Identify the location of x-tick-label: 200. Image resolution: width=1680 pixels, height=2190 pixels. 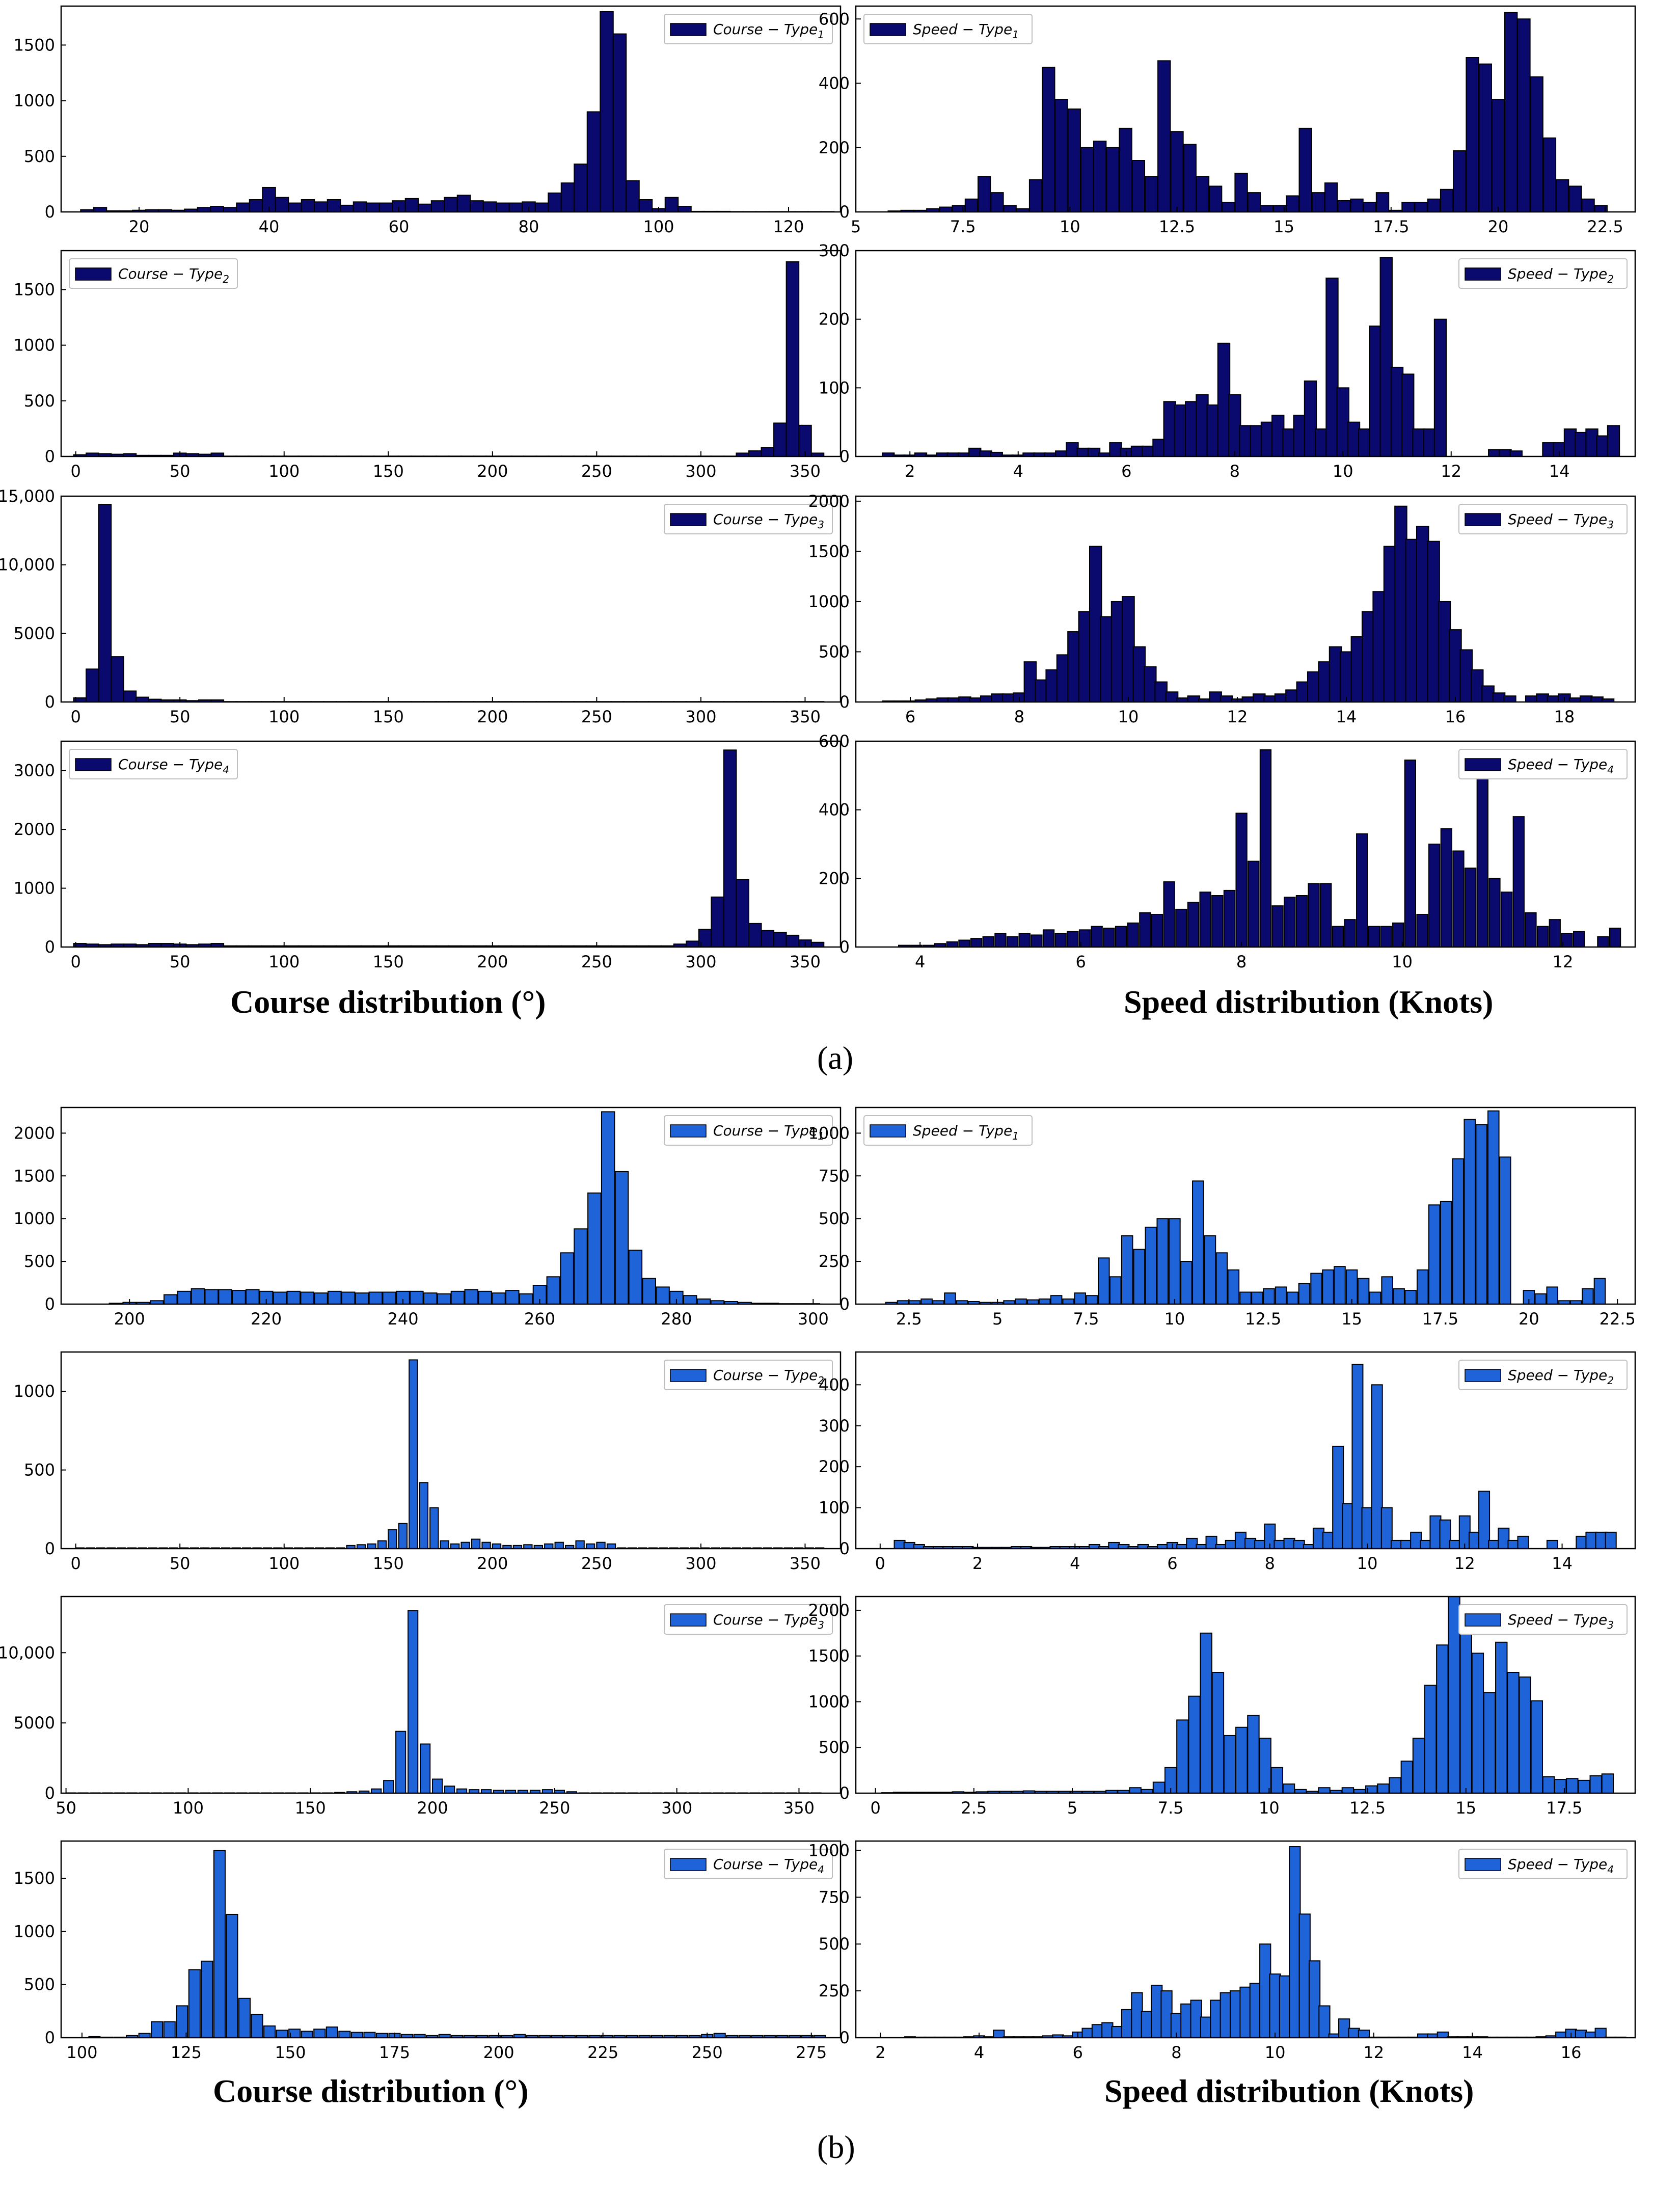
(129, 1319).